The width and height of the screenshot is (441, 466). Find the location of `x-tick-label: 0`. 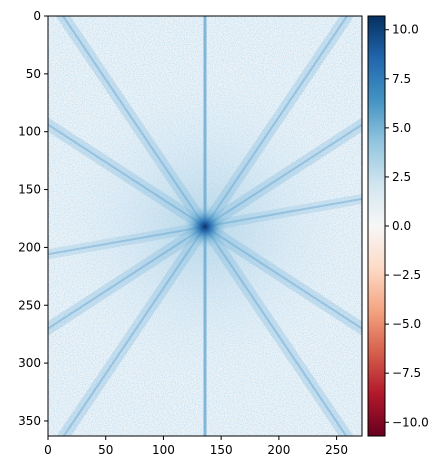

x-tick-label: 0 is located at coordinates (48, 450).